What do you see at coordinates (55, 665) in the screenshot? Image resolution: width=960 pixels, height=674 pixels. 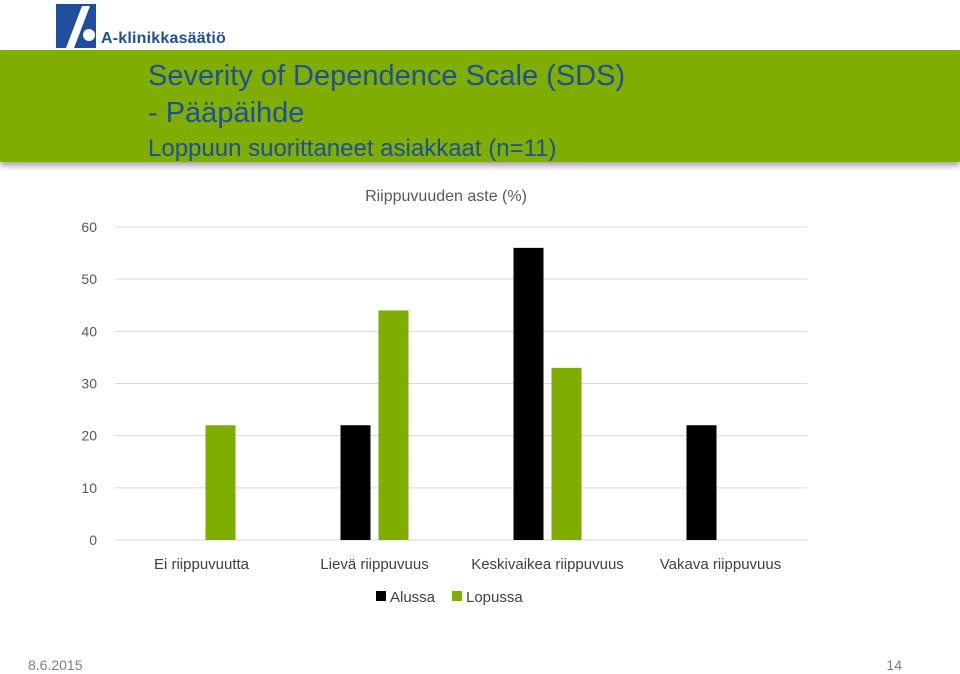 I see `footer-date: 8.6.2015` at bounding box center [55, 665].